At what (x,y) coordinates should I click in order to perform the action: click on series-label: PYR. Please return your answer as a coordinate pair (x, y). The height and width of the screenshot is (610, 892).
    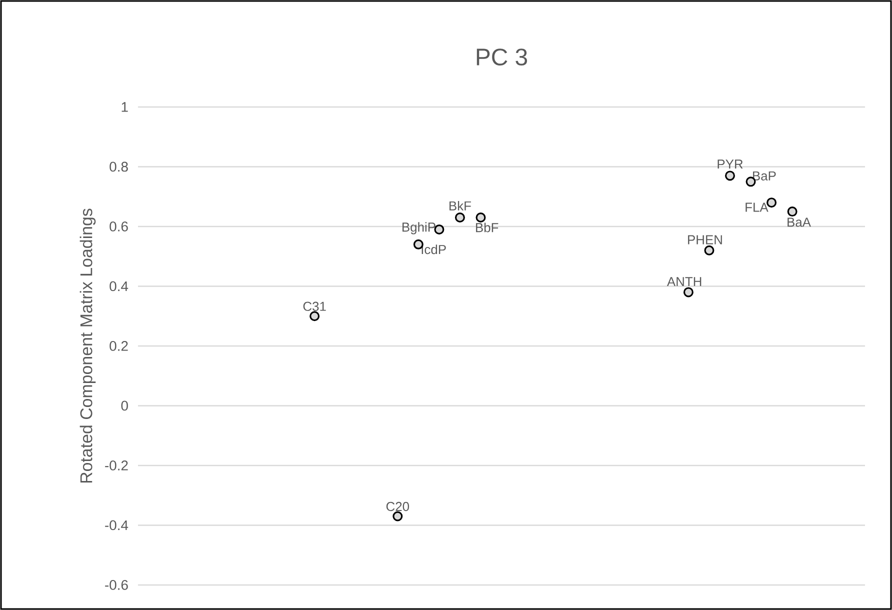
    Looking at the image, I should click on (730, 164).